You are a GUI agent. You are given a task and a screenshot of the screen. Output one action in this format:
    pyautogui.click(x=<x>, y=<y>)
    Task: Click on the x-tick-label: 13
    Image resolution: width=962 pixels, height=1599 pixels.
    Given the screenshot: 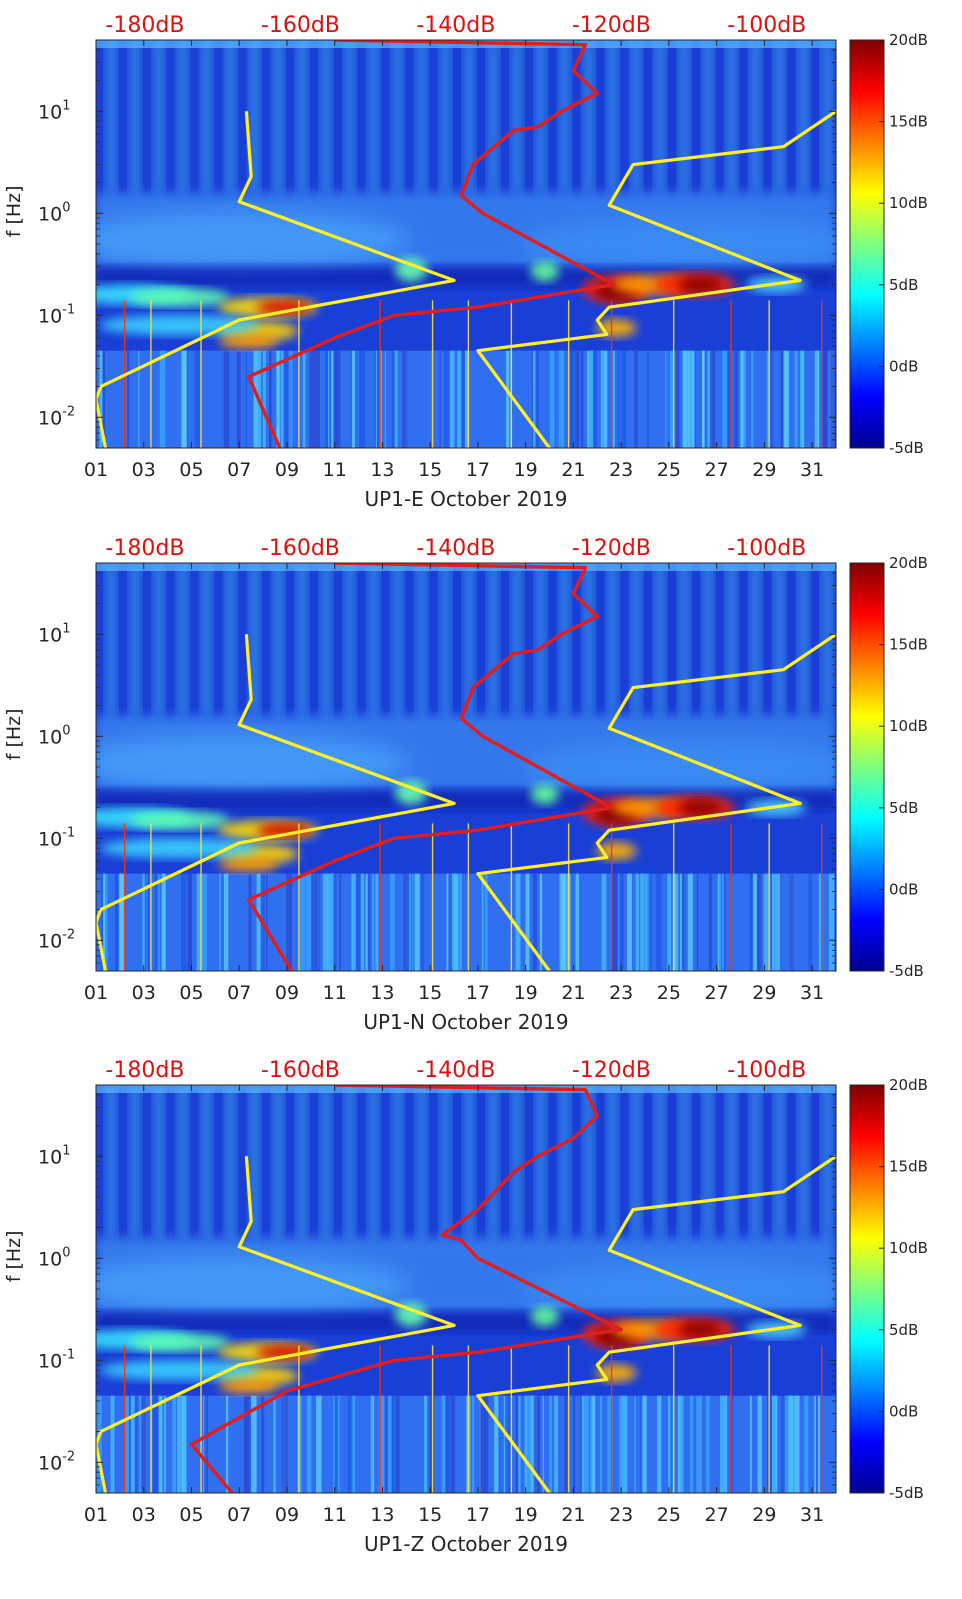 What is the action you would take?
    pyautogui.click(x=382, y=1515)
    